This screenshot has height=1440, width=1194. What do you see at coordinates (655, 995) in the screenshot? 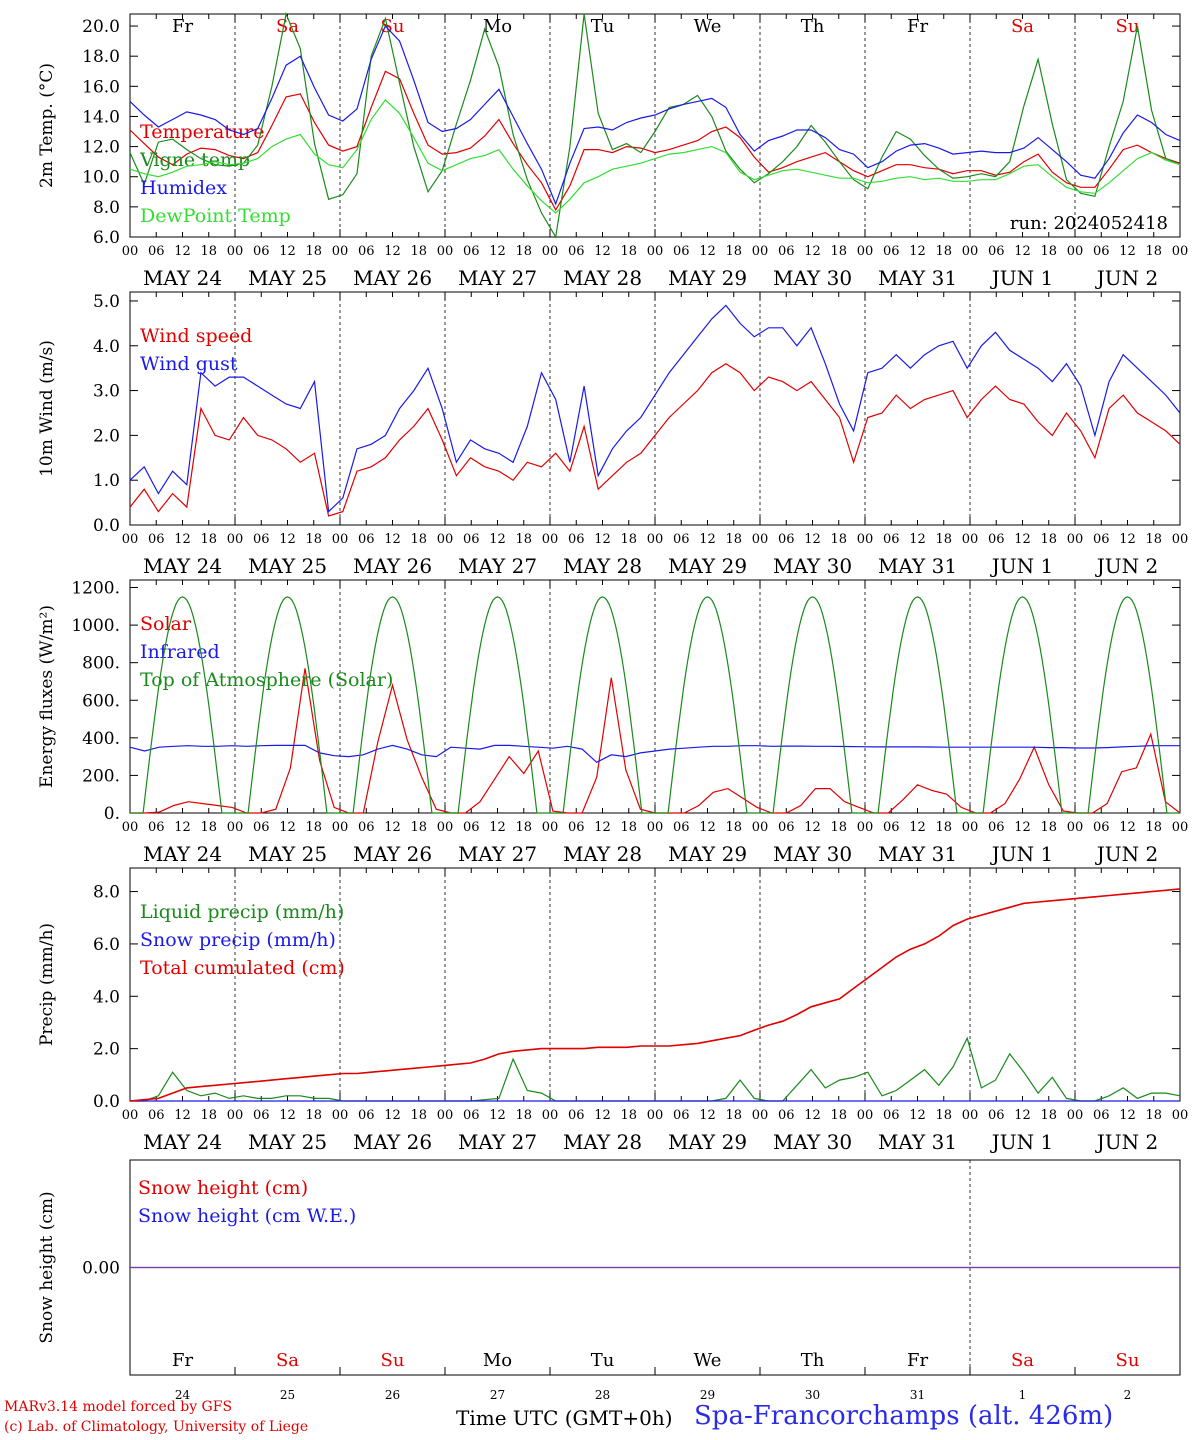
I see `series-line-total-cumulated-cm-` at bounding box center [655, 995].